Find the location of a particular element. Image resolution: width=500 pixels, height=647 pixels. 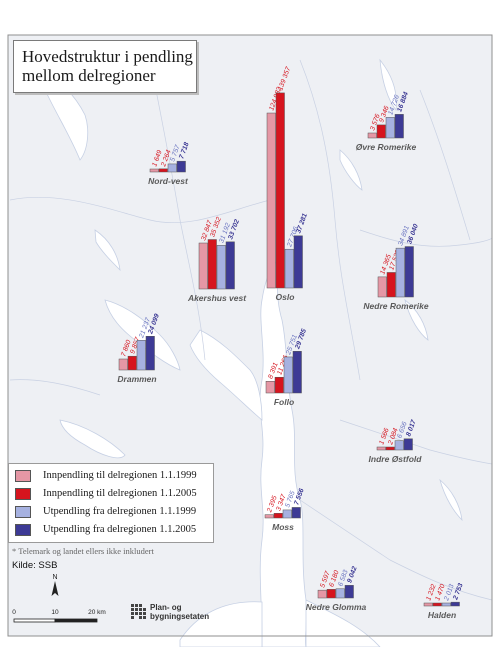

logo-text-line2: bygningsetaten is located at coordinates (180, 616).